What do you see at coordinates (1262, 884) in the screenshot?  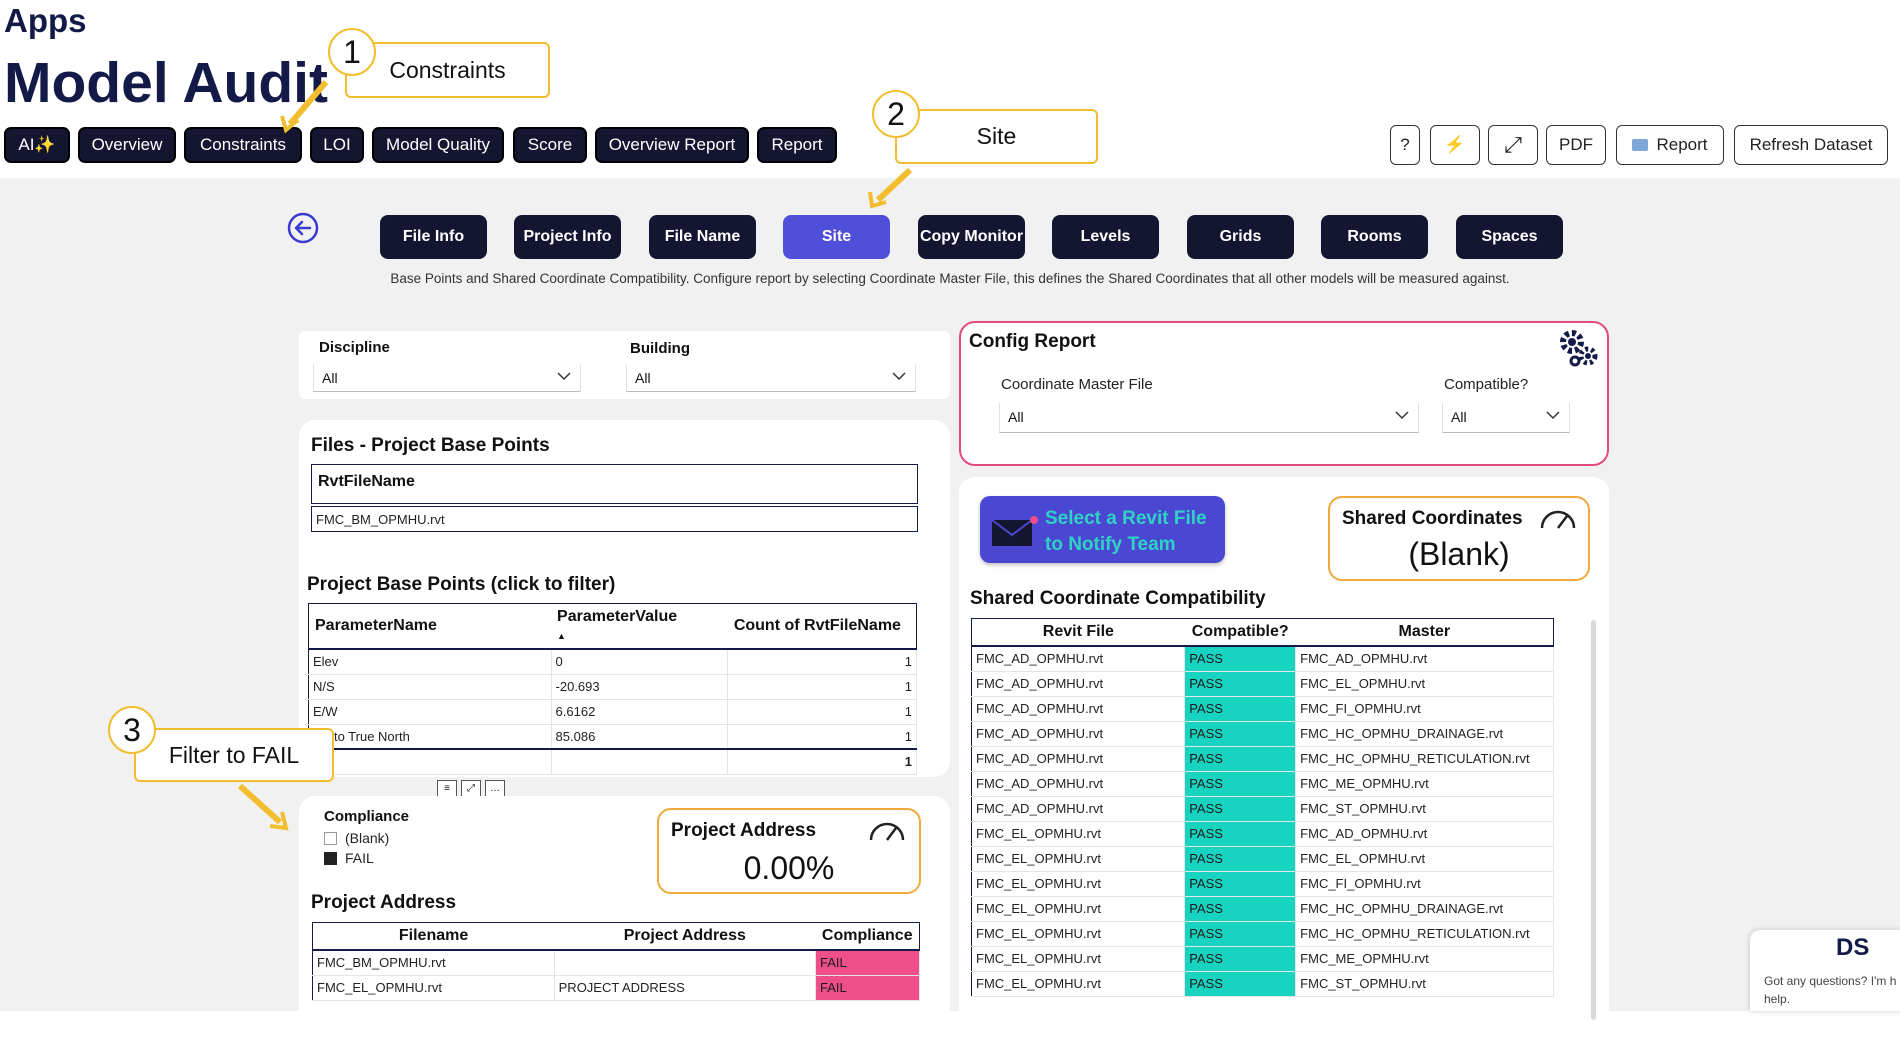 I see `table-row: FMC_EL_OPMHU.rvt PASS FMC_FI_OPMHU.rvt` at bounding box center [1262, 884].